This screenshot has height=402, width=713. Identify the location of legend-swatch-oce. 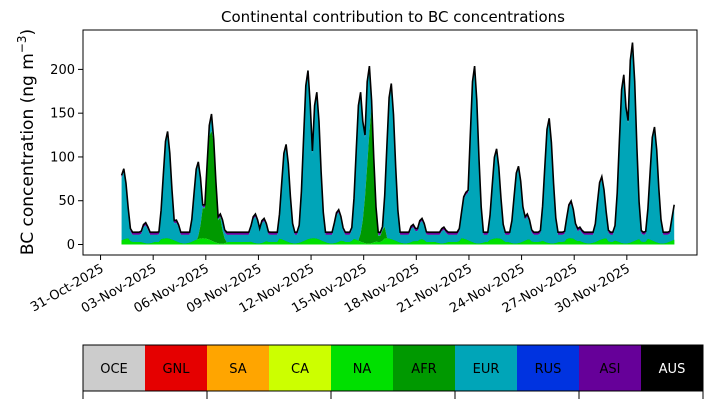
(114, 368).